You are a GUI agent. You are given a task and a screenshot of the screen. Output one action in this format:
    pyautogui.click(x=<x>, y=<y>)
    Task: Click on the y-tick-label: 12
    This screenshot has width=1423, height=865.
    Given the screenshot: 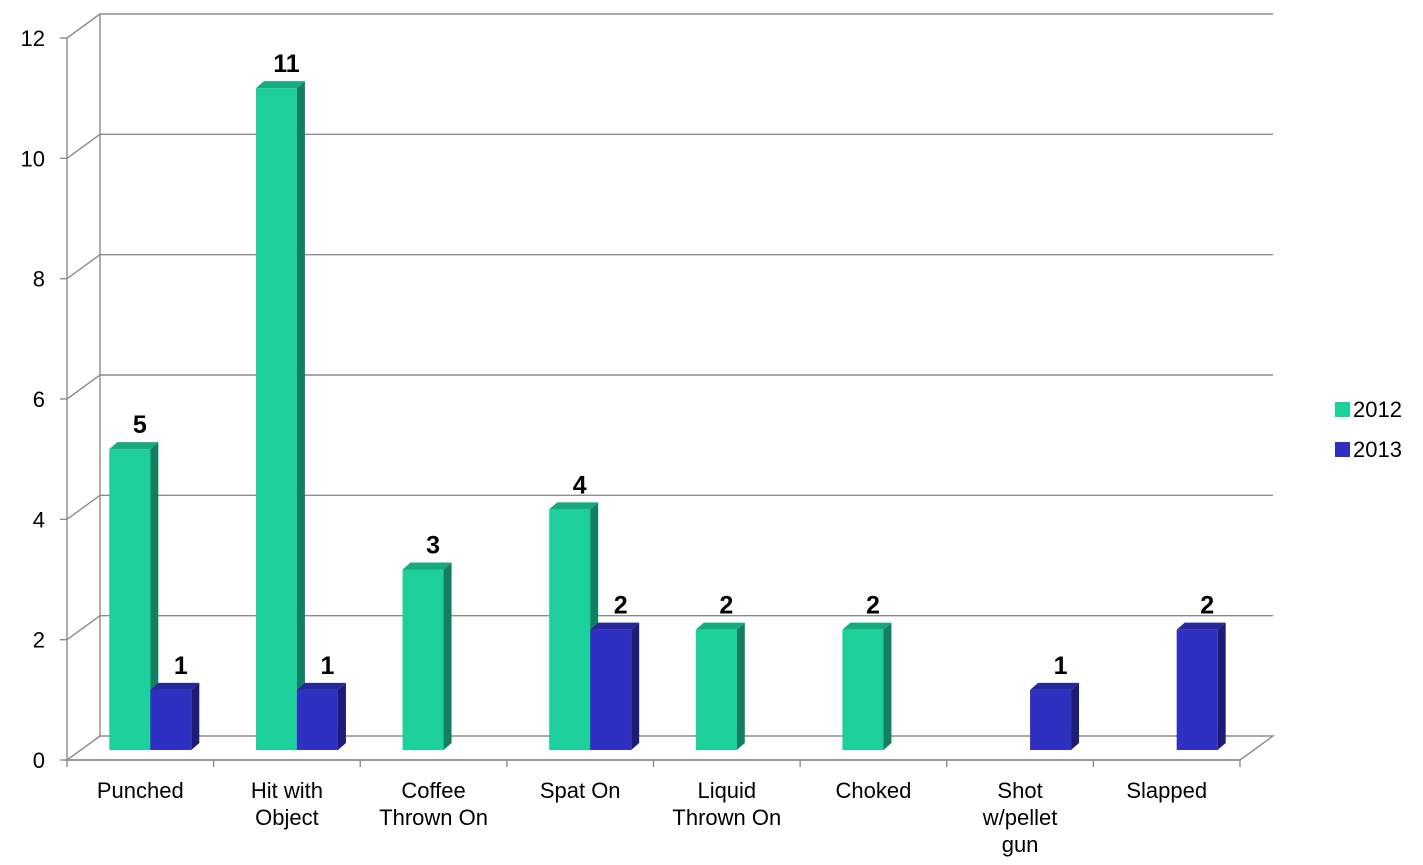 What is the action you would take?
    pyautogui.click(x=33, y=38)
    